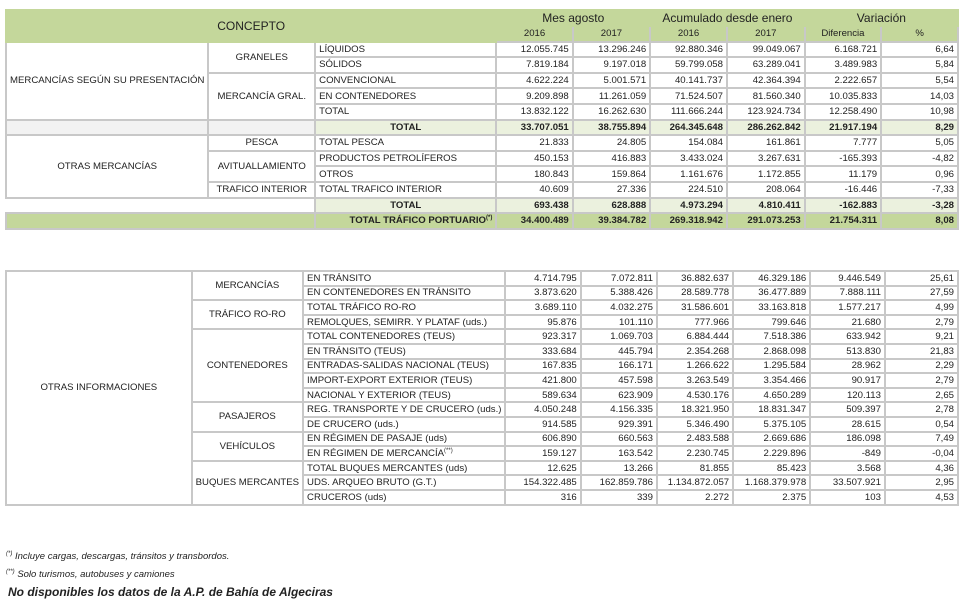  Describe the element at coordinates (843, 158) in the screenshot. I see `value-cell: -165.393` at that location.